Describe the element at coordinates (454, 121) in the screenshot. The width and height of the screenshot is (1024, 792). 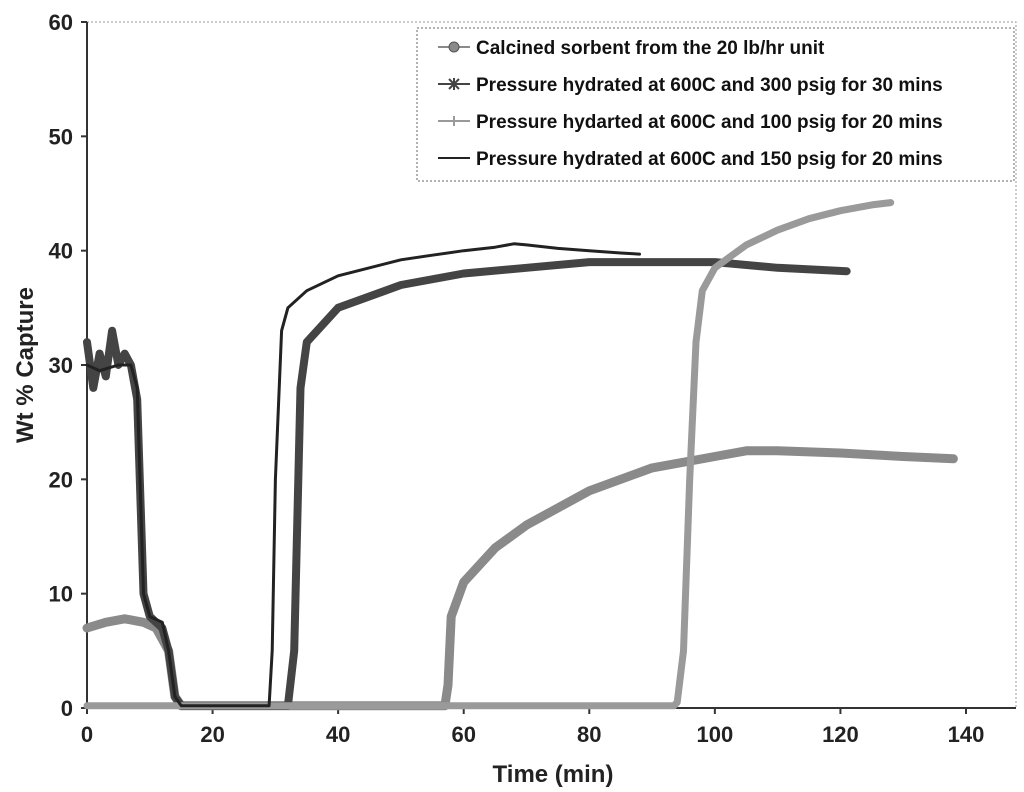
I see `legend-marker-plus` at that location.